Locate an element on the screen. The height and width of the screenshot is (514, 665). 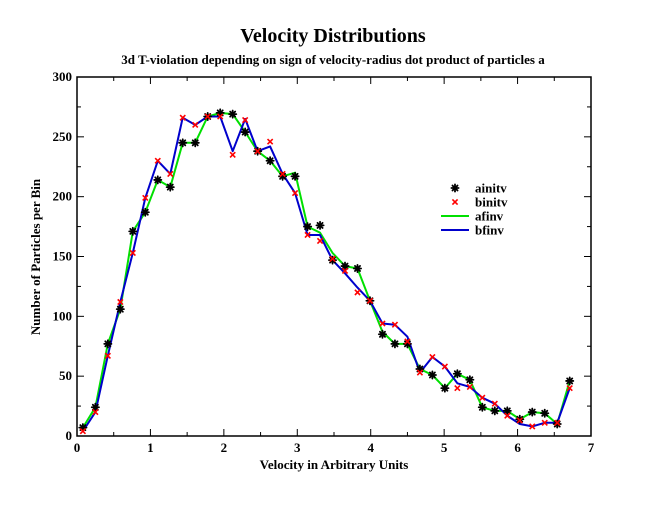
y-tick-label: 300 is located at coordinates (63, 76).